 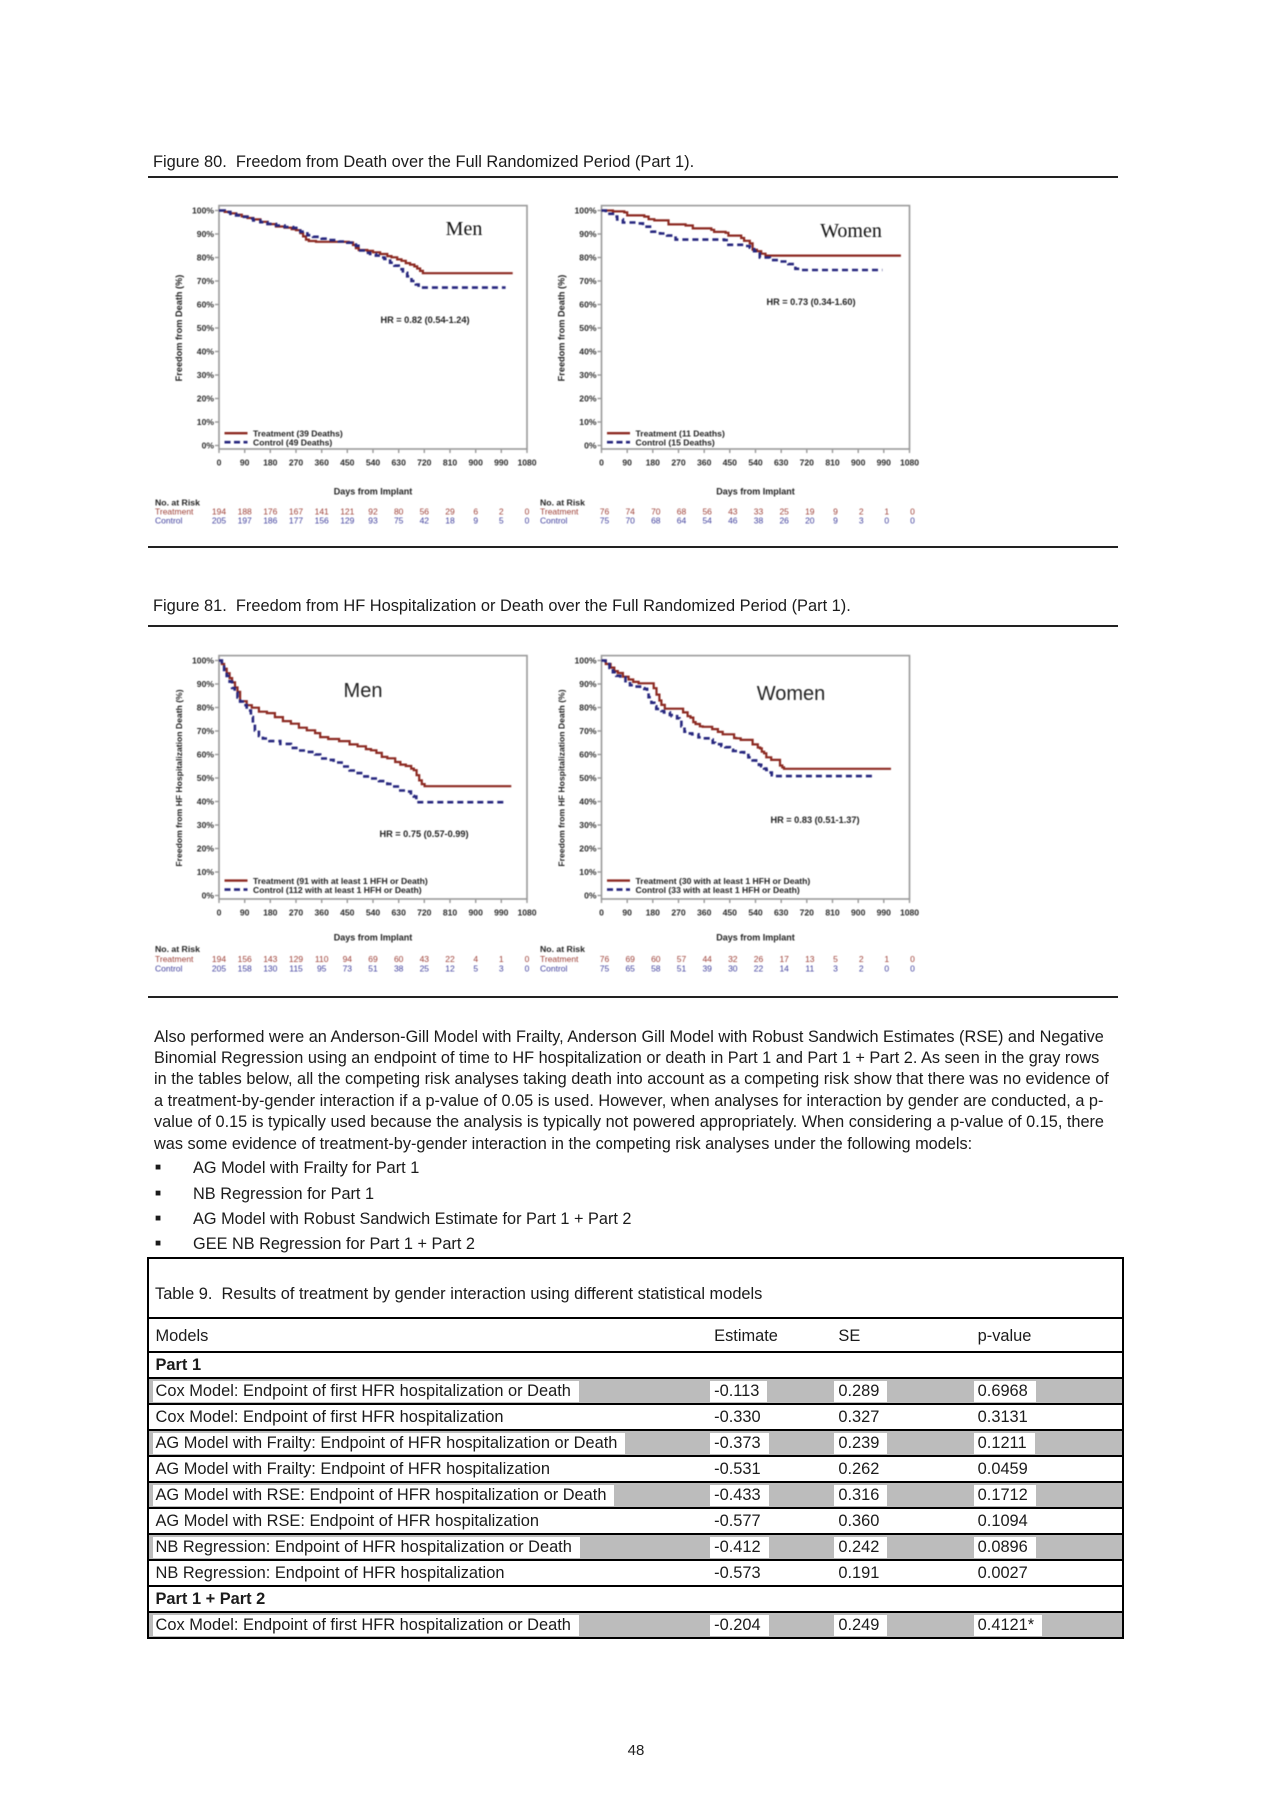 I want to click on svg-text: 60, so click(x=656, y=959).